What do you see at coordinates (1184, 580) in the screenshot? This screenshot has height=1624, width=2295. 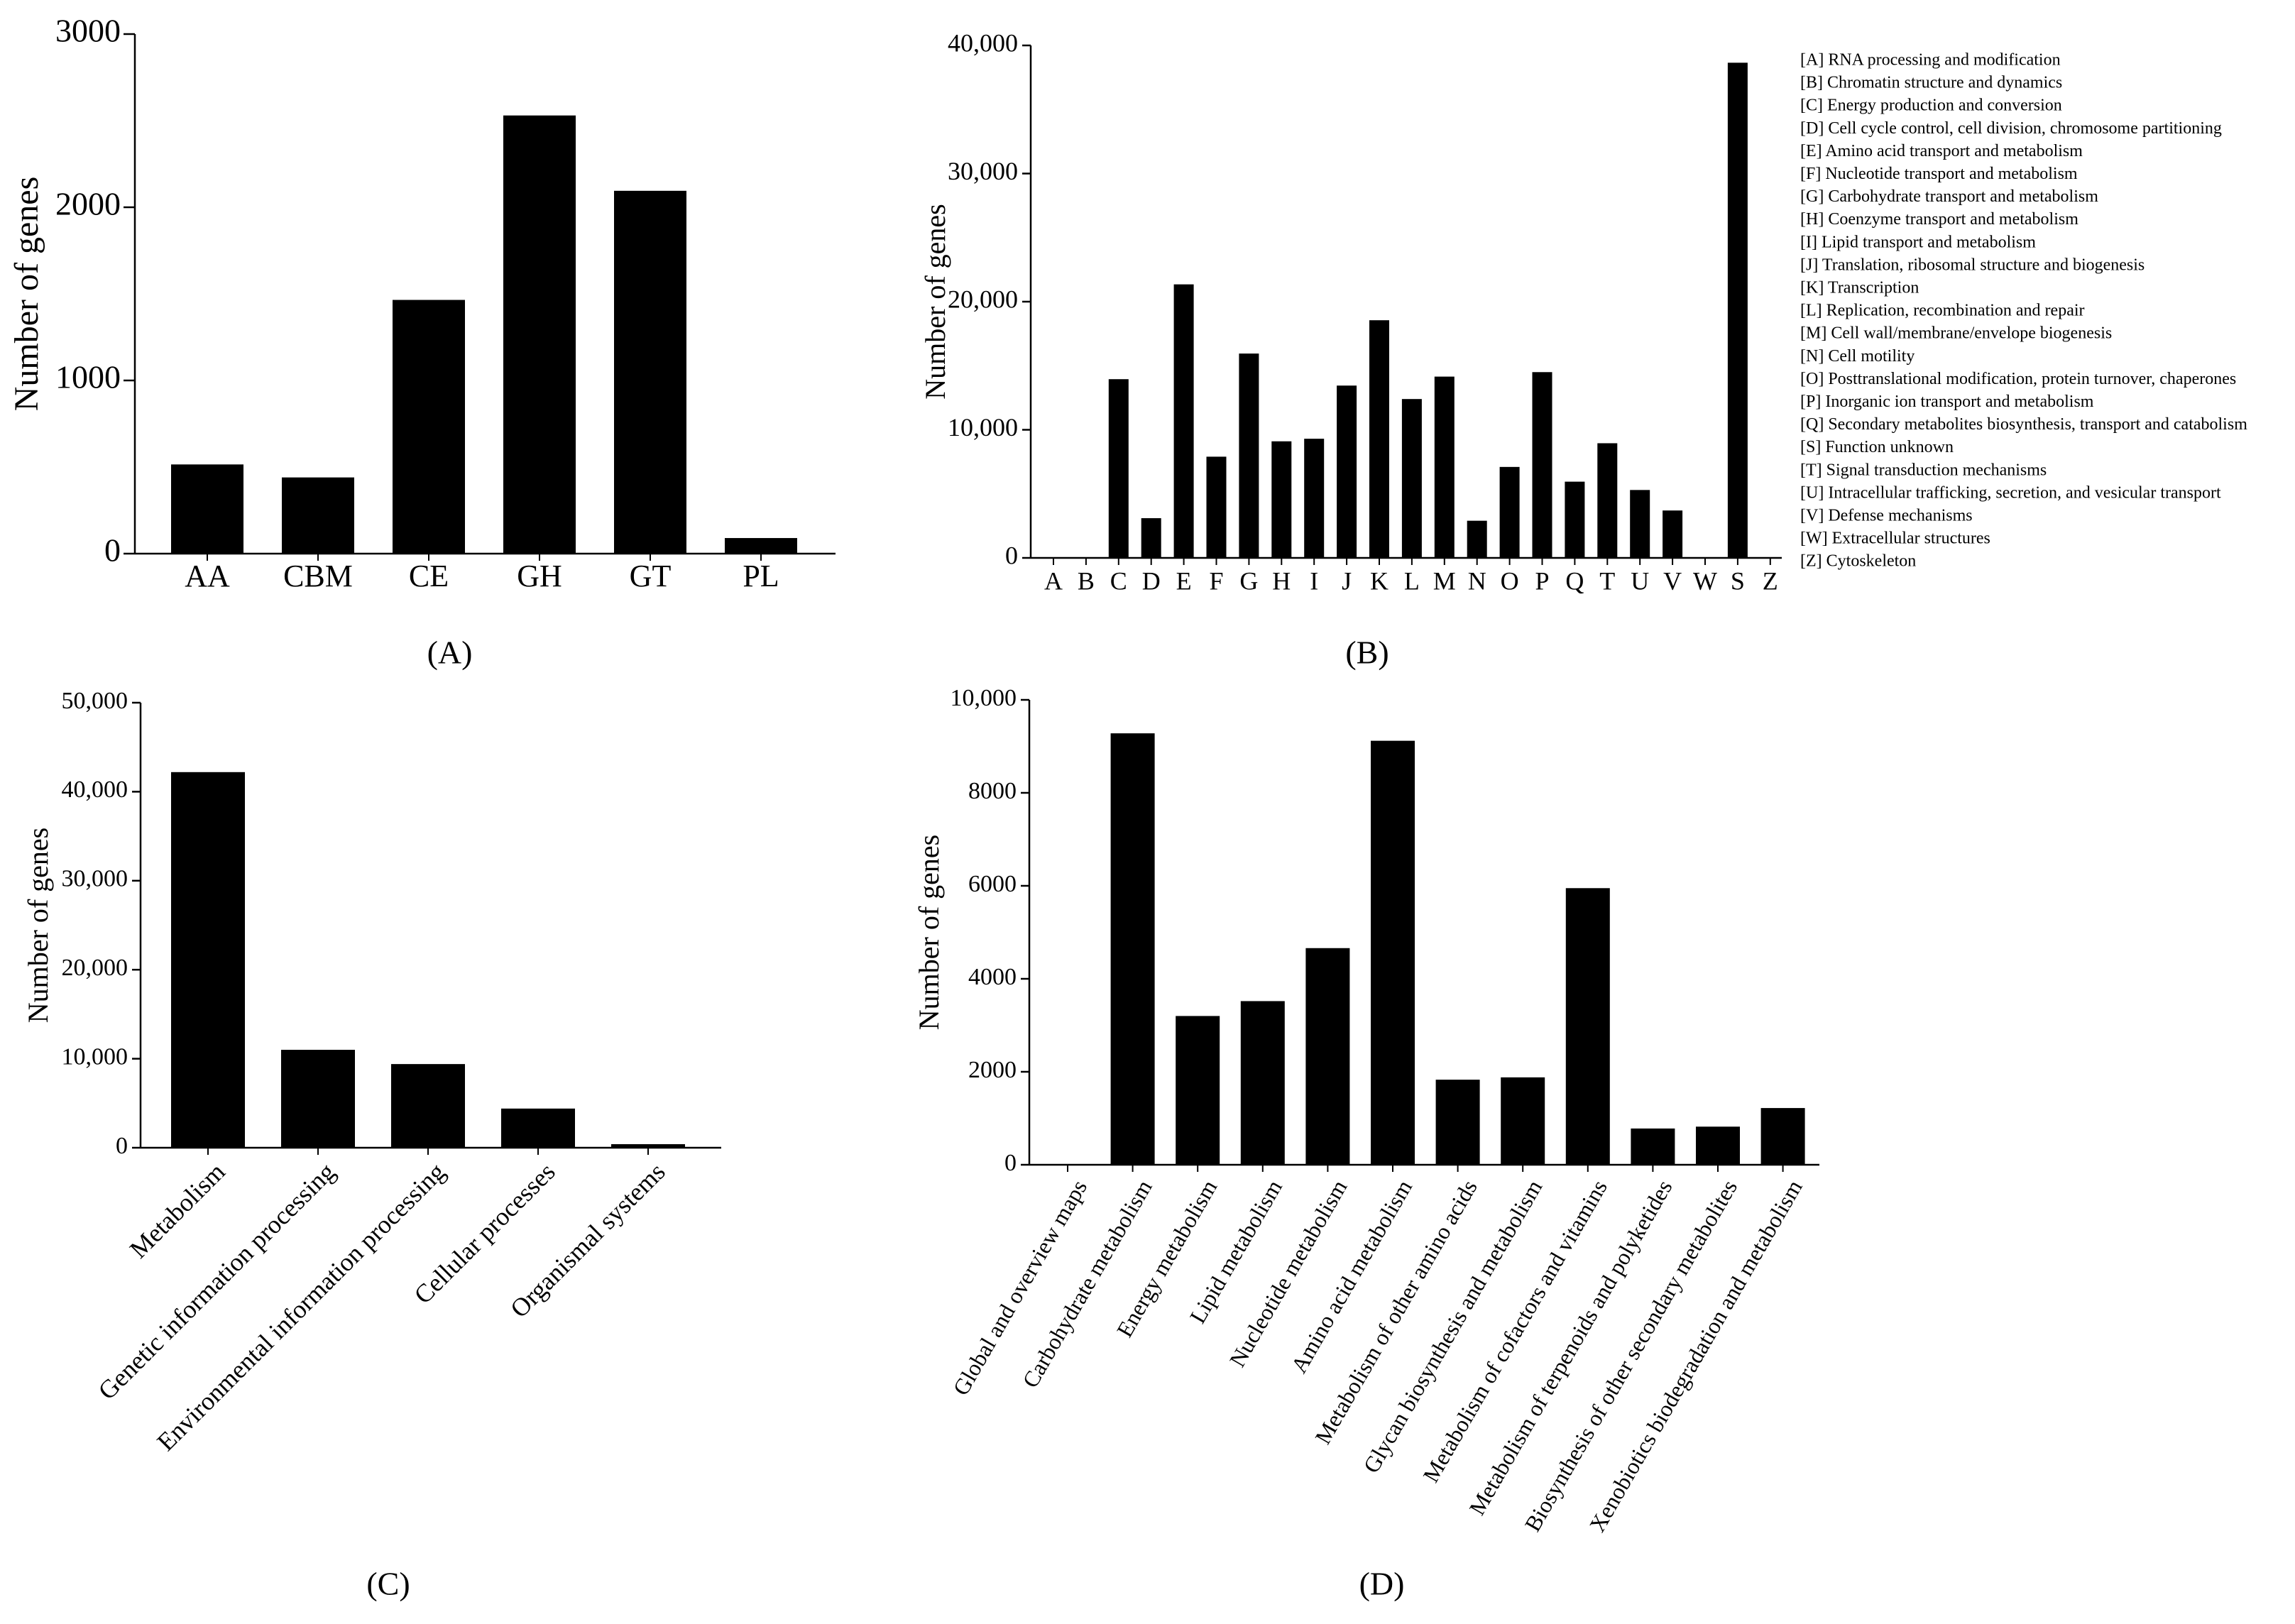 I see `x-tick-label: E` at bounding box center [1184, 580].